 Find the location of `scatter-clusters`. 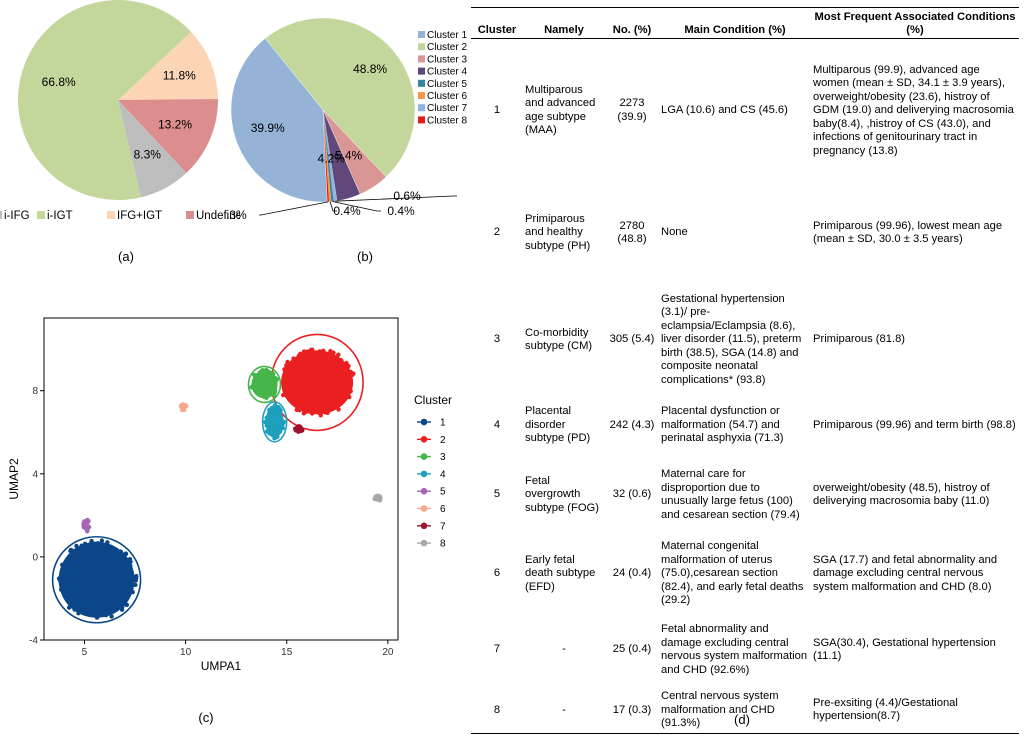

scatter-clusters is located at coordinates (217, 478).